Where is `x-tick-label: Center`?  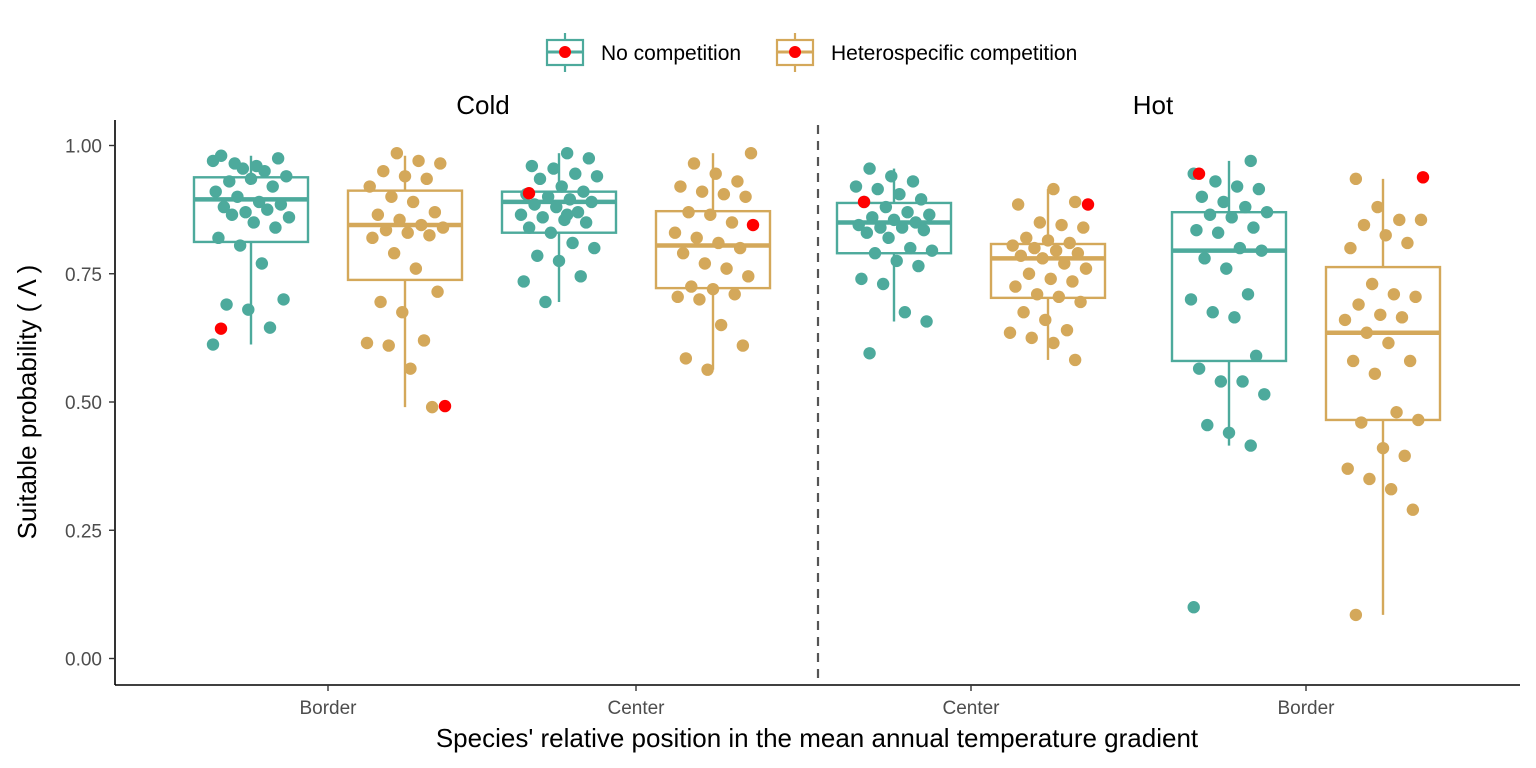
x-tick-label: Center is located at coordinates (971, 708).